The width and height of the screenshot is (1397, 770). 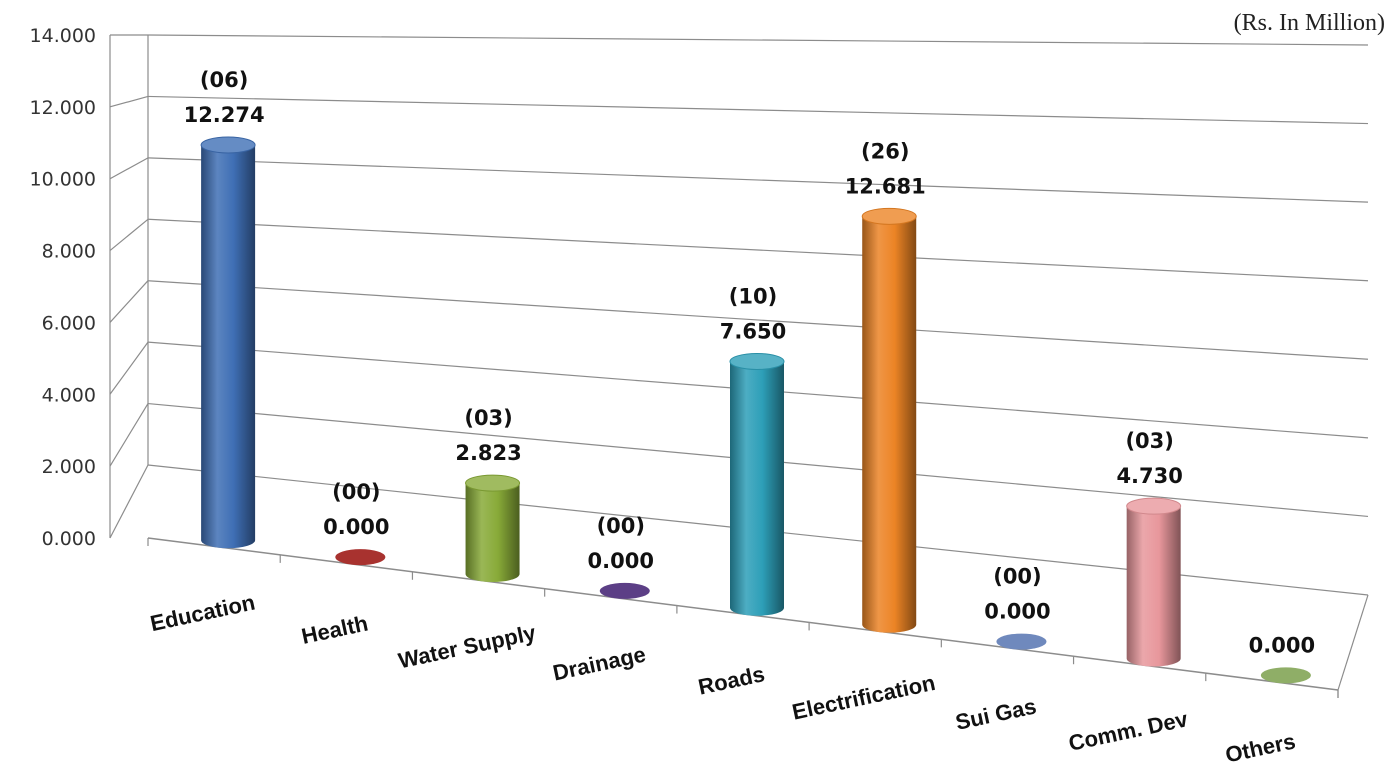 What do you see at coordinates (69, 395) in the screenshot?
I see `y-tick-label: 4.000` at bounding box center [69, 395].